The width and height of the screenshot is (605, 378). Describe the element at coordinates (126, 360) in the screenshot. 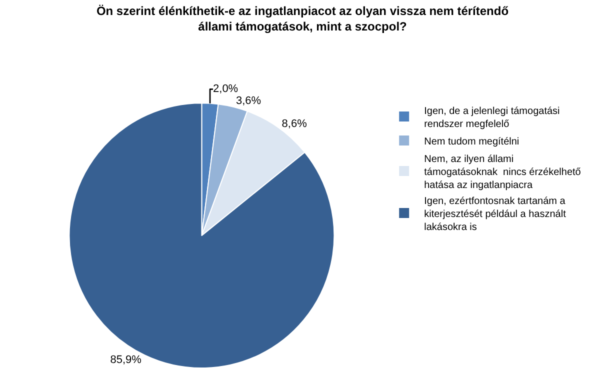

I see `data-label: 85,9%` at that location.